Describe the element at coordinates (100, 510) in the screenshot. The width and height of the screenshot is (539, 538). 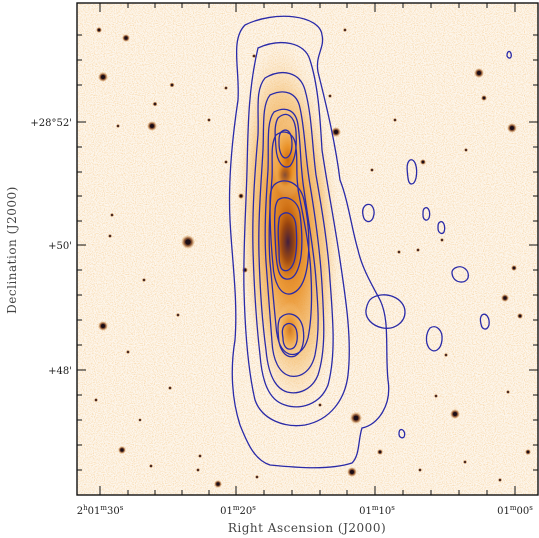
I see `x-tick-label-0: 2h01m30s` at that location.